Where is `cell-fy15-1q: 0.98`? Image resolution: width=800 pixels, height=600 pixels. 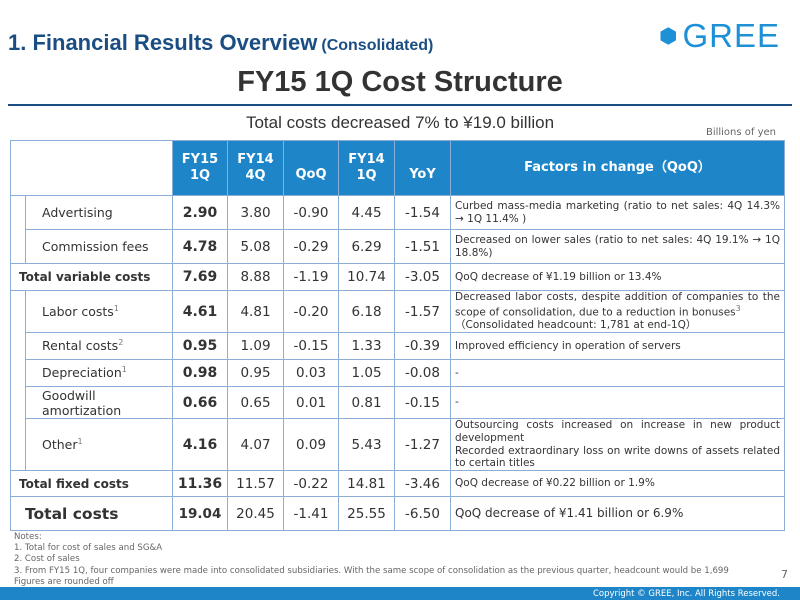
cell-fy15-1q: 0.98 is located at coordinates (200, 373).